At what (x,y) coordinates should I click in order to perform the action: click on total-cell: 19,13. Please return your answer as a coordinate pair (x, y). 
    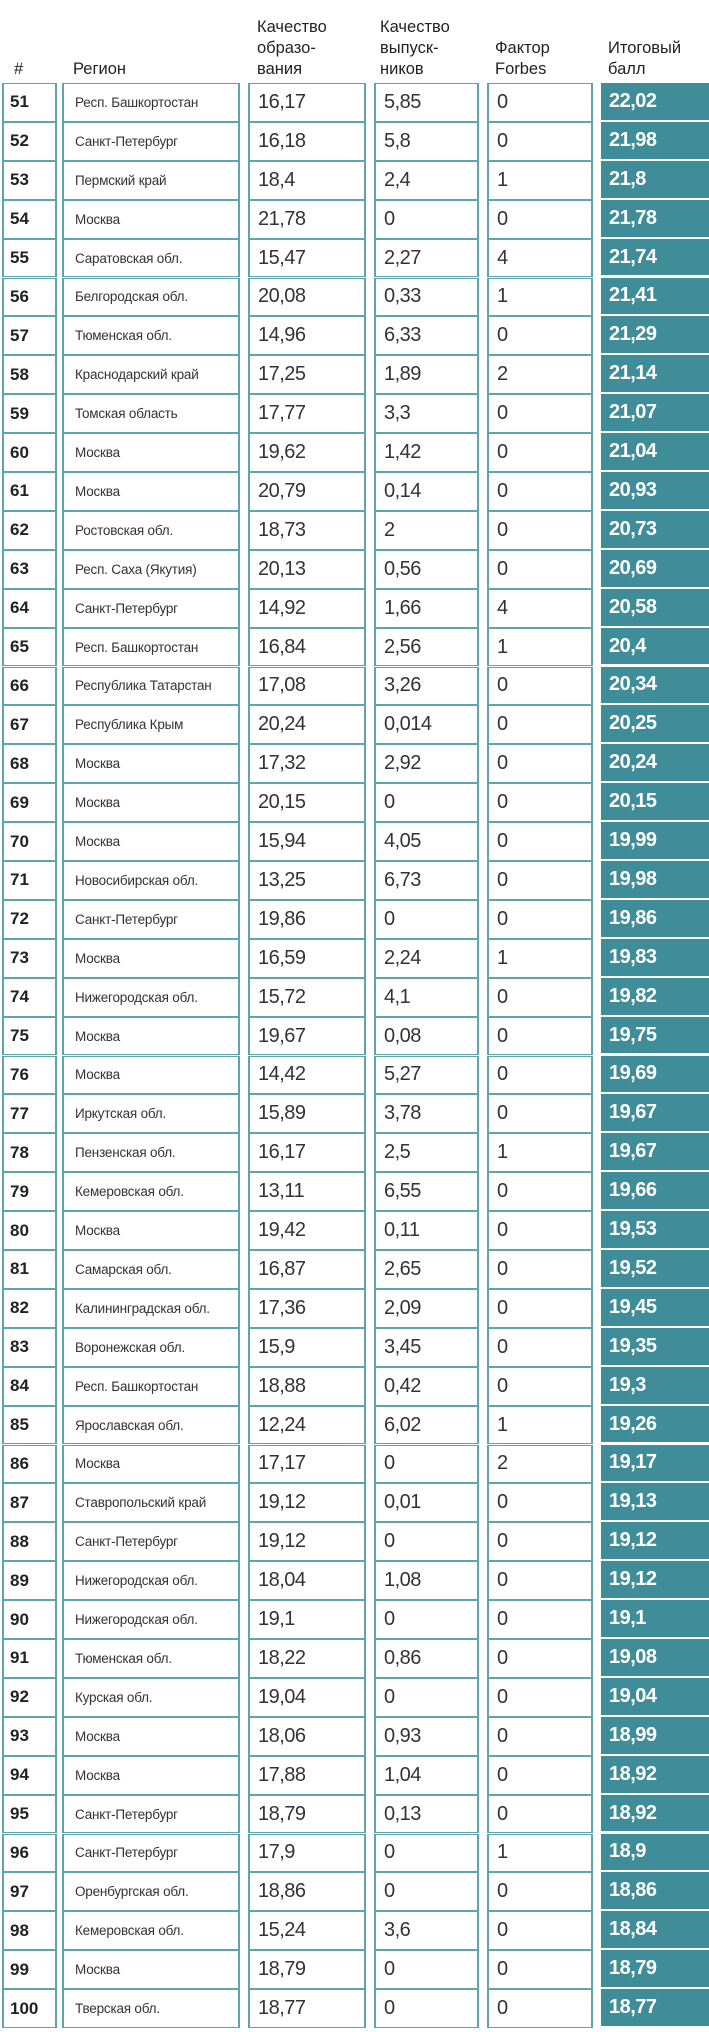
    Looking at the image, I should click on (655, 1503).